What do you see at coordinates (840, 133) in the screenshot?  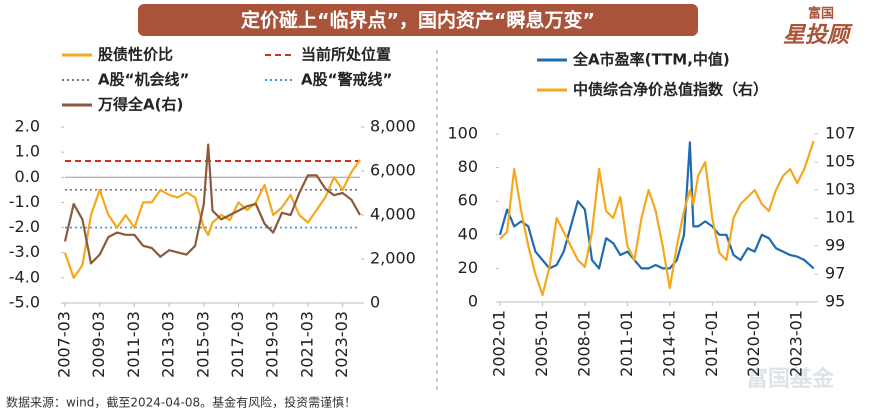 I see `y2-tick-label: 107` at bounding box center [840, 133].